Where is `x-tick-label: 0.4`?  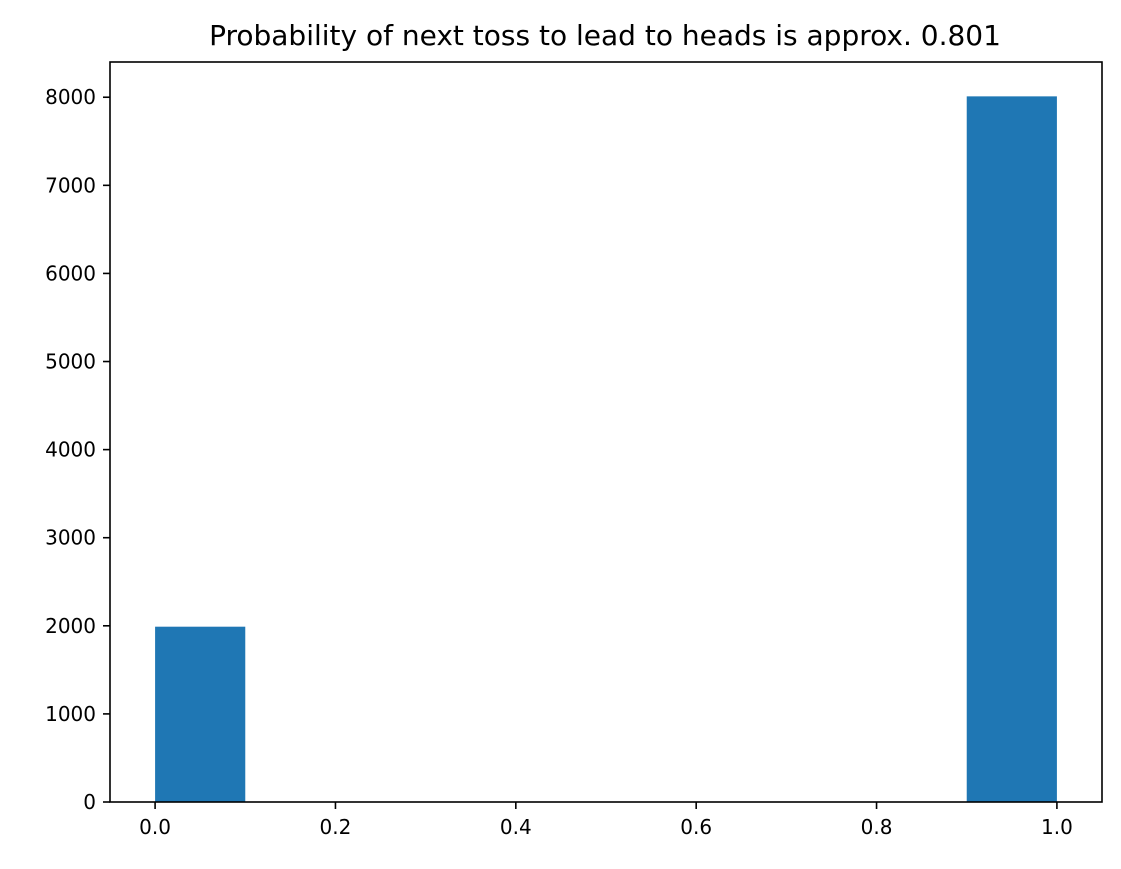 x-tick-label: 0.4 is located at coordinates (516, 827).